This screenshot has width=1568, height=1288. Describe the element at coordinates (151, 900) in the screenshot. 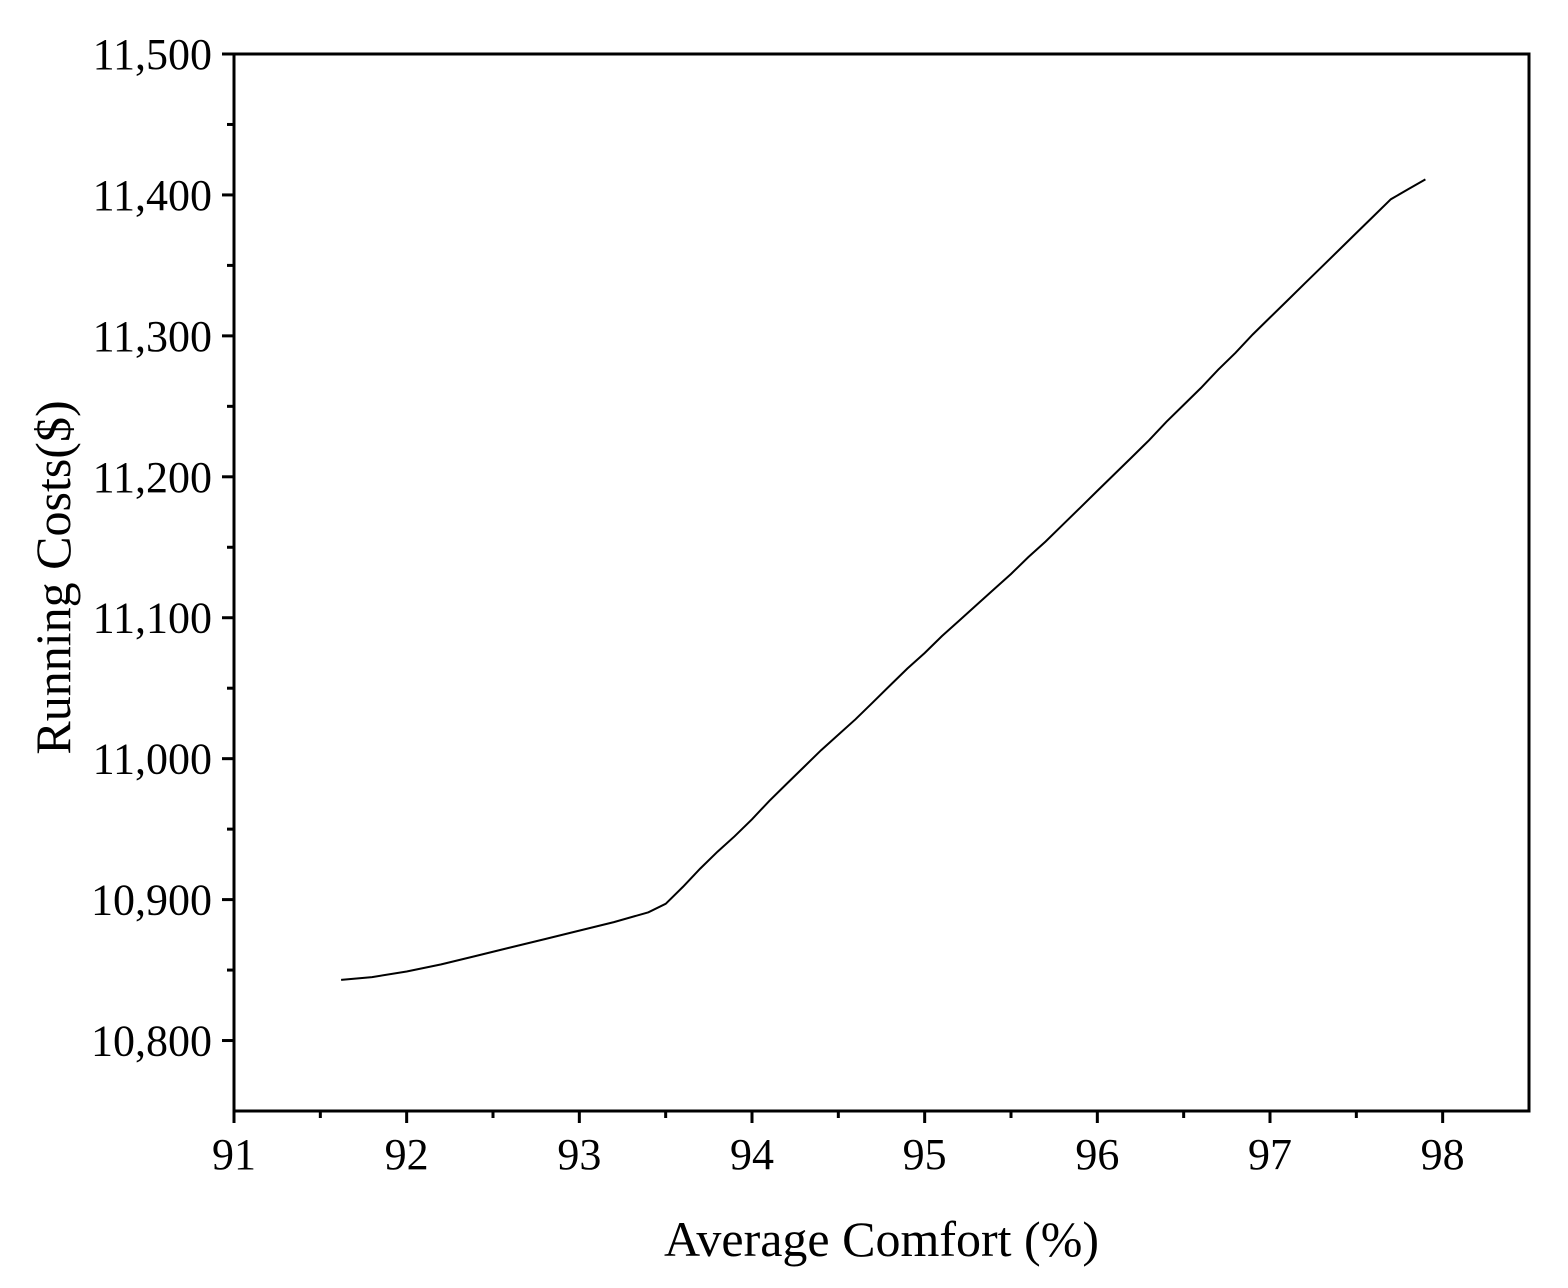

I see `y-tick-label: 10,900` at that location.